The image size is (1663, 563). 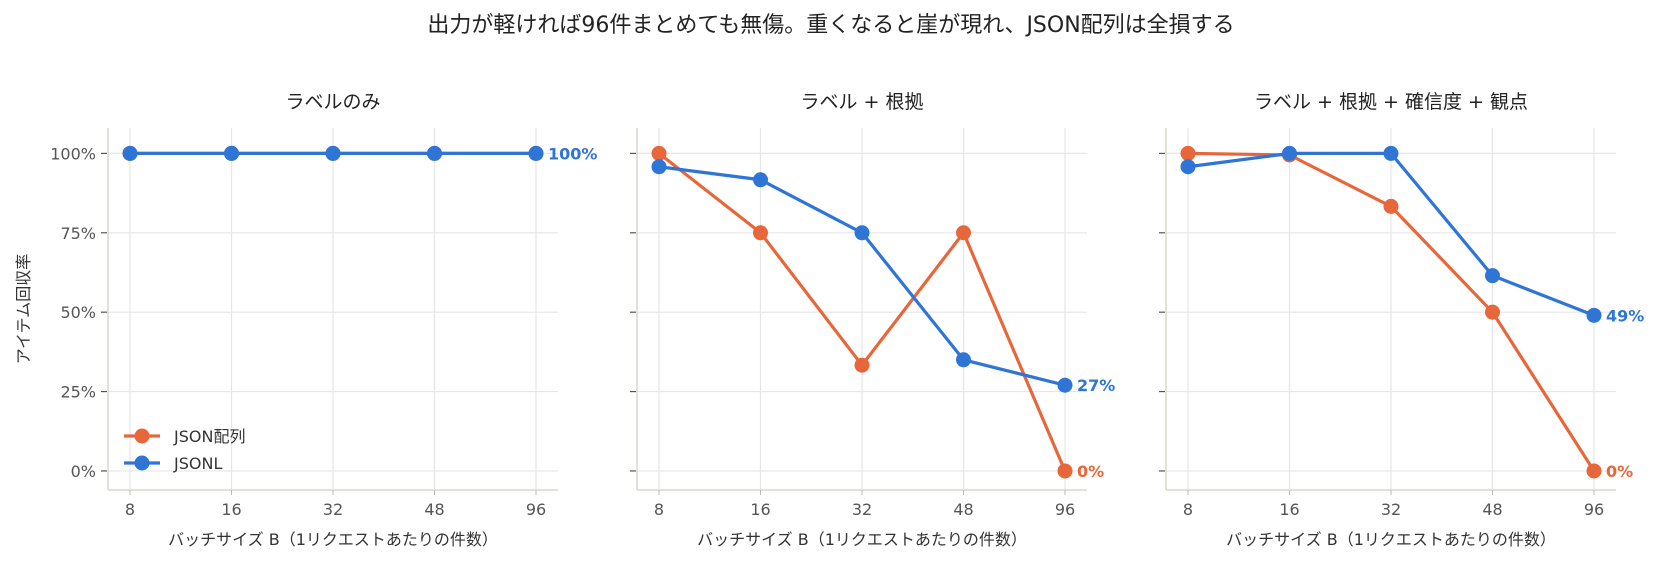 I want to click on end-value-label: 100%, so click(x=572, y=153).